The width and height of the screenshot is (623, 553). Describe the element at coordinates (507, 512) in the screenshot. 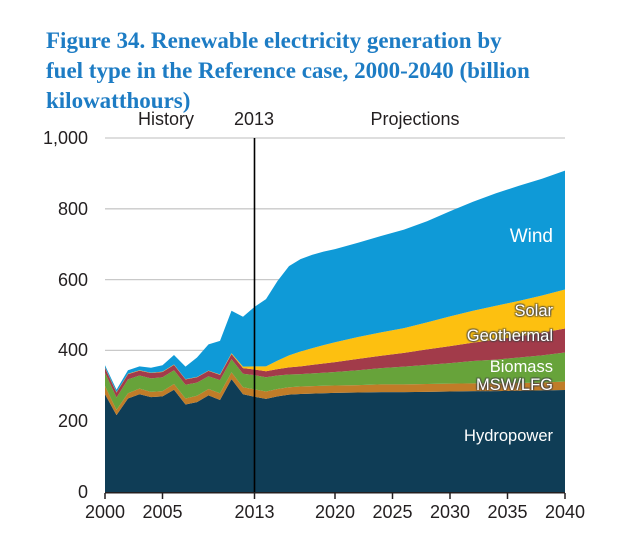

I see `x-tick-label: 2035` at that location.